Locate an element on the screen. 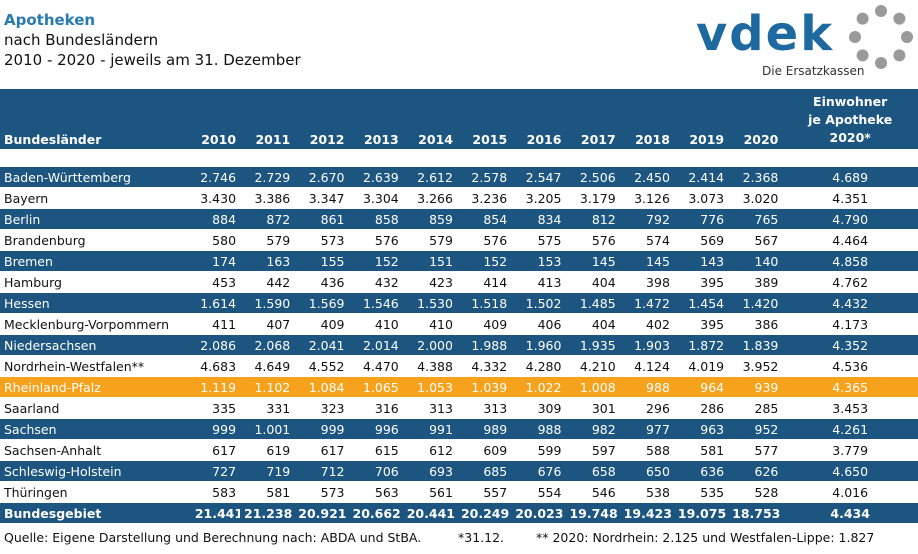 This screenshot has width=918, height=554. cell-value: 626 is located at coordinates (755, 471).